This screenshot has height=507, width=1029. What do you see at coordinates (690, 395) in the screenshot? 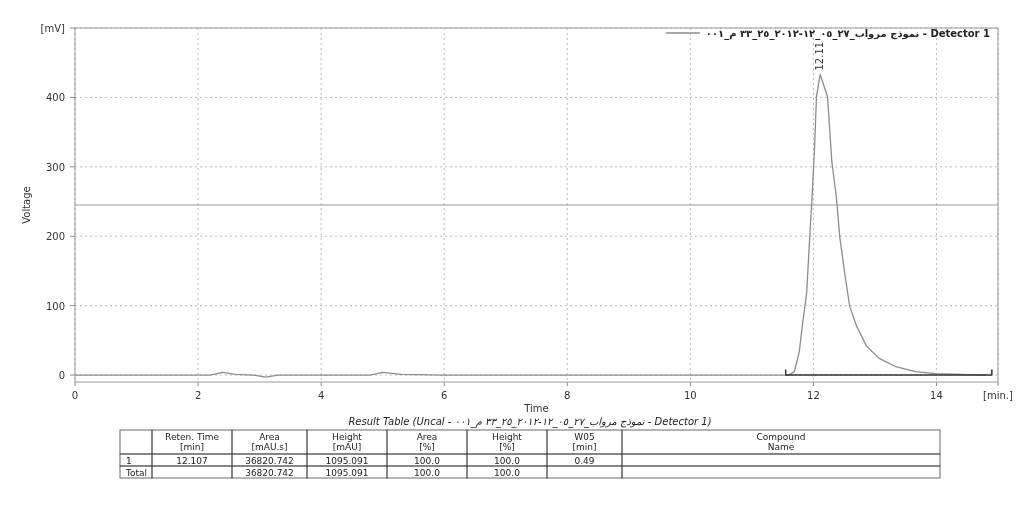
I see `x-tick-label: 10` at bounding box center [690, 395].